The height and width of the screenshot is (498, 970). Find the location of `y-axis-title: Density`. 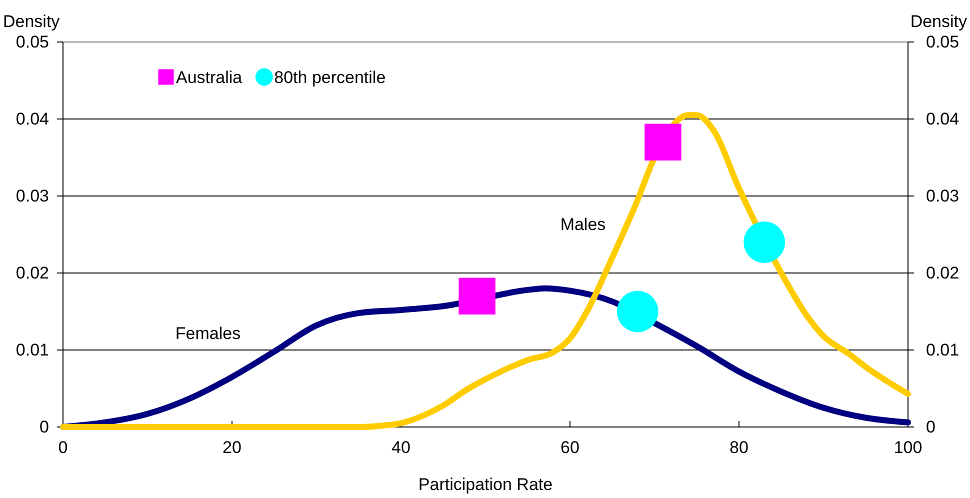

y-axis-title: Density is located at coordinates (31, 21).